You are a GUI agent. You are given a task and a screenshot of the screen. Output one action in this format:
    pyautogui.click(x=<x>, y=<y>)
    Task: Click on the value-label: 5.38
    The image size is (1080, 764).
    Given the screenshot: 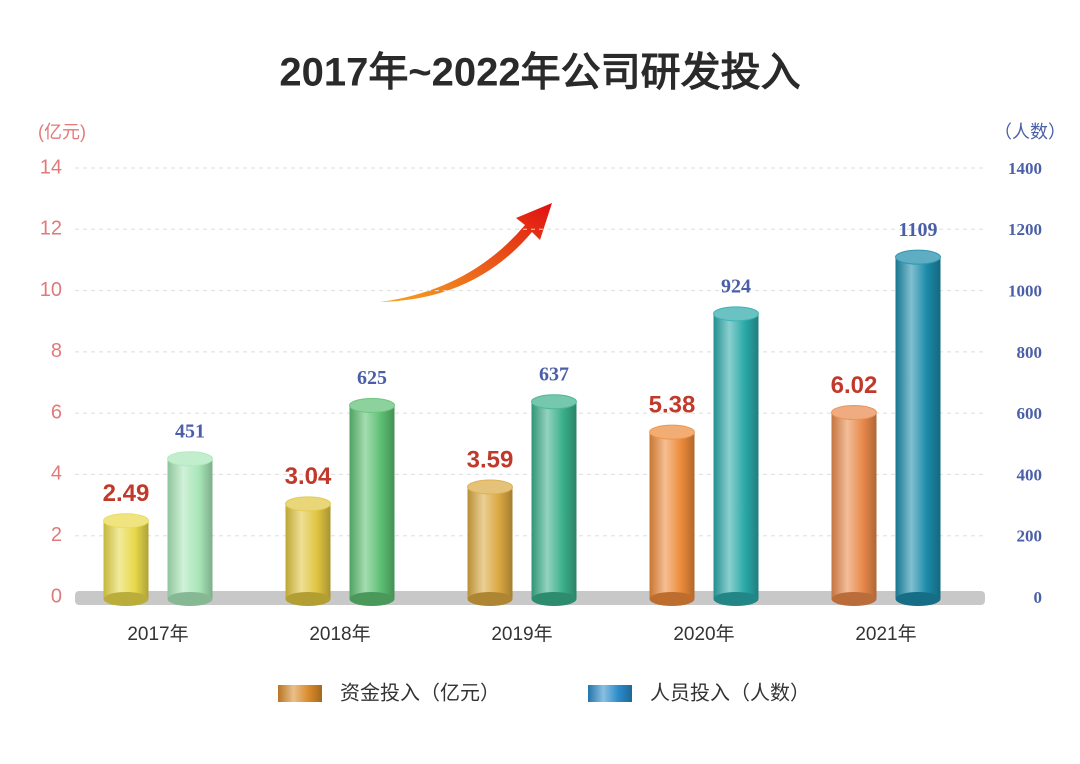 What is the action you would take?
    pyautogui.click(x=672, y=404)
    